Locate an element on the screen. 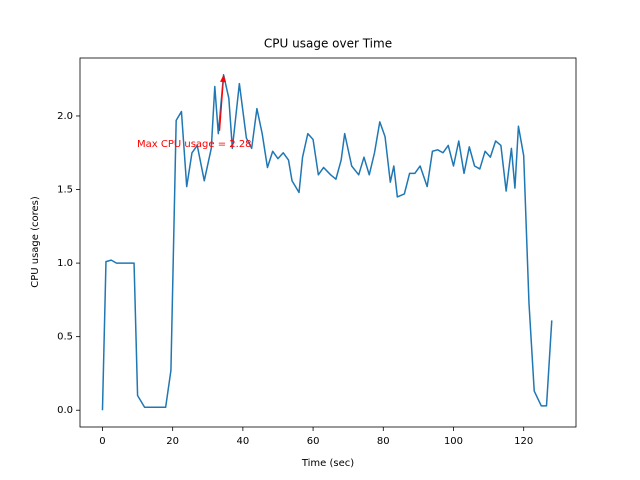 This screenshot has width=640, height=480. x-tick-label: 0 is located at coordinates (102, 441).